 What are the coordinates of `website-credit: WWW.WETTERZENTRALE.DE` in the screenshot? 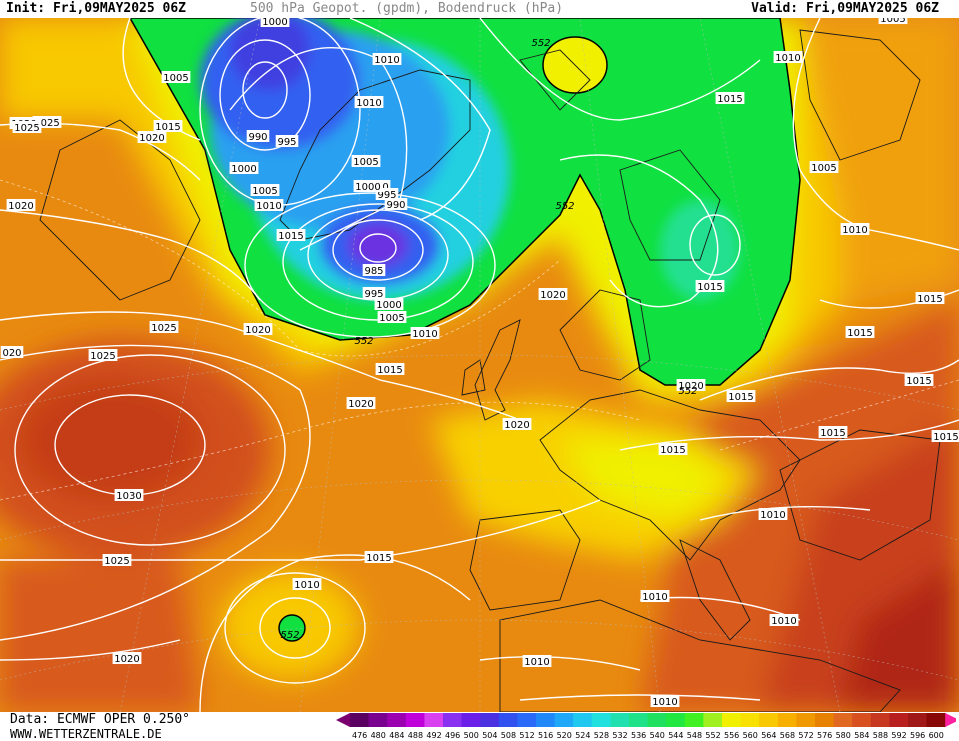 It's located at (86, 734).